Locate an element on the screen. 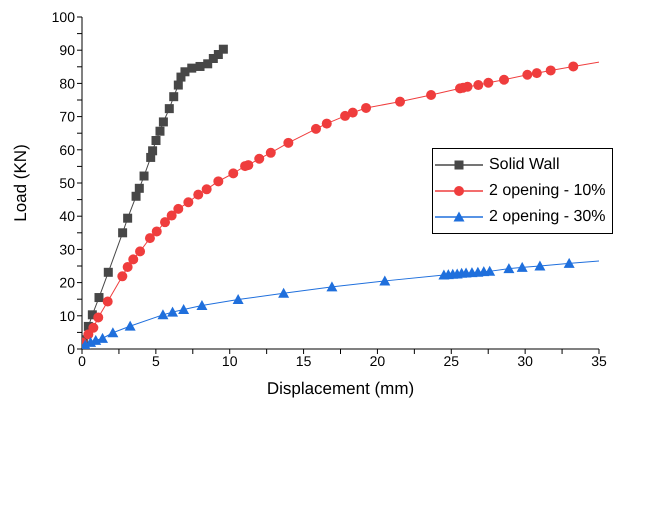 The width and height of the screenshot is (650, 506). x-axis-title: Displacement (mm) is located at coordinates (340, 388).